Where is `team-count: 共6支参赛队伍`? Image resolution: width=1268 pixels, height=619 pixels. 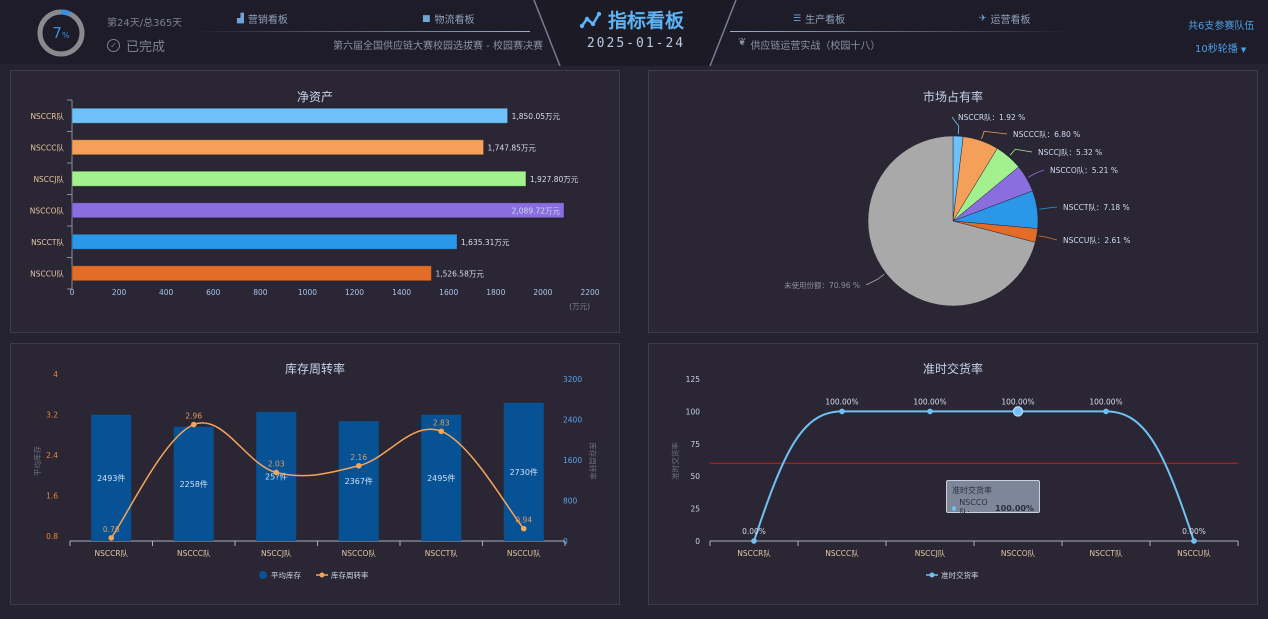 team-count: 共6支参赛队伍 is located at coordinates (1221, 26).